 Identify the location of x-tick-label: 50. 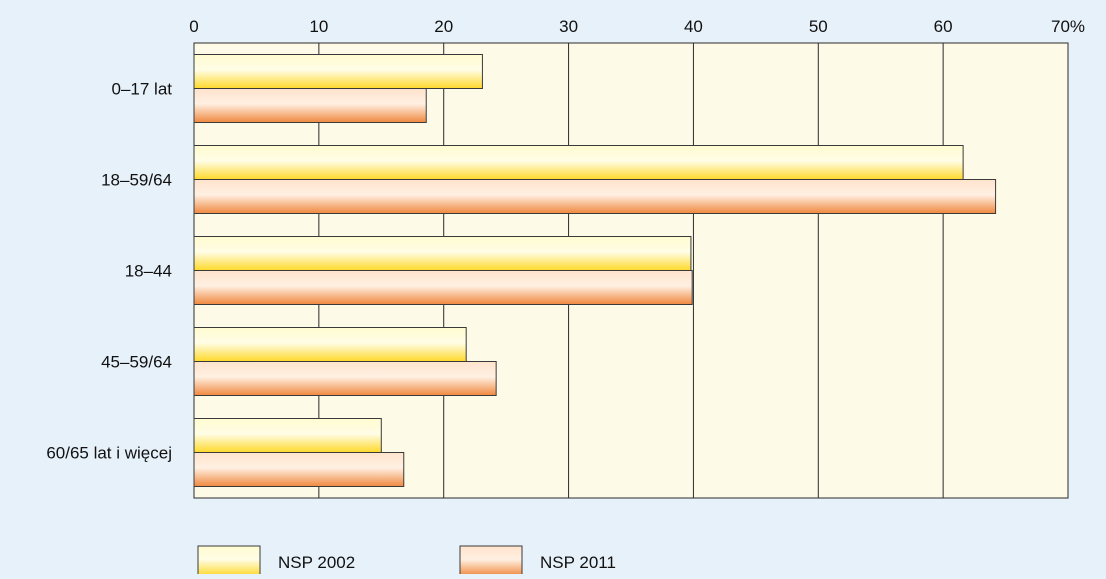
(818, 26).